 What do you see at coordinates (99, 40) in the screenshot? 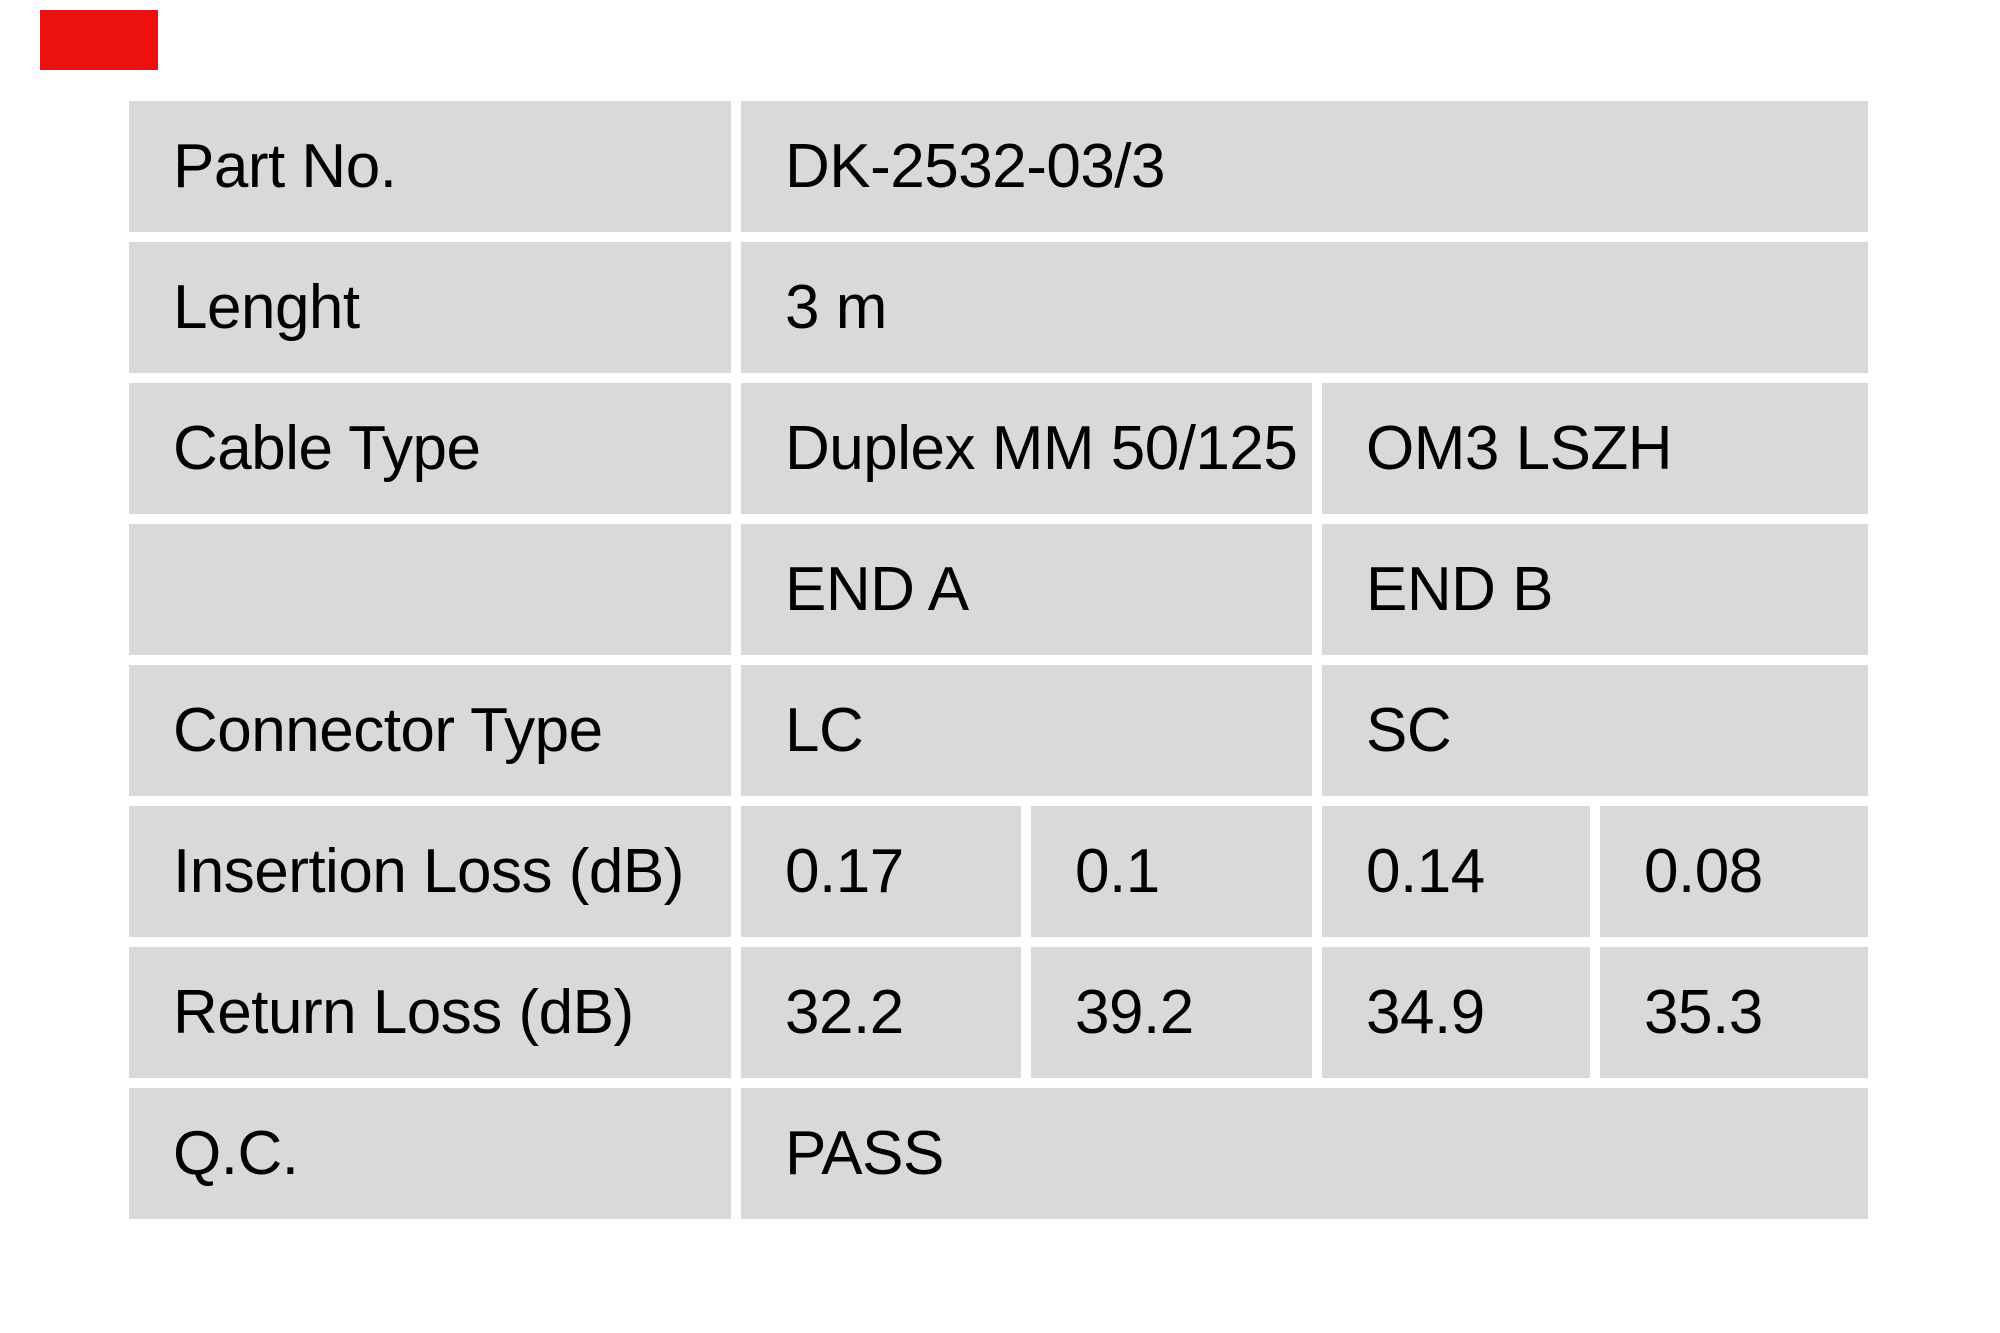
I see `red-brand-mark` at bounding box center [99, 40].